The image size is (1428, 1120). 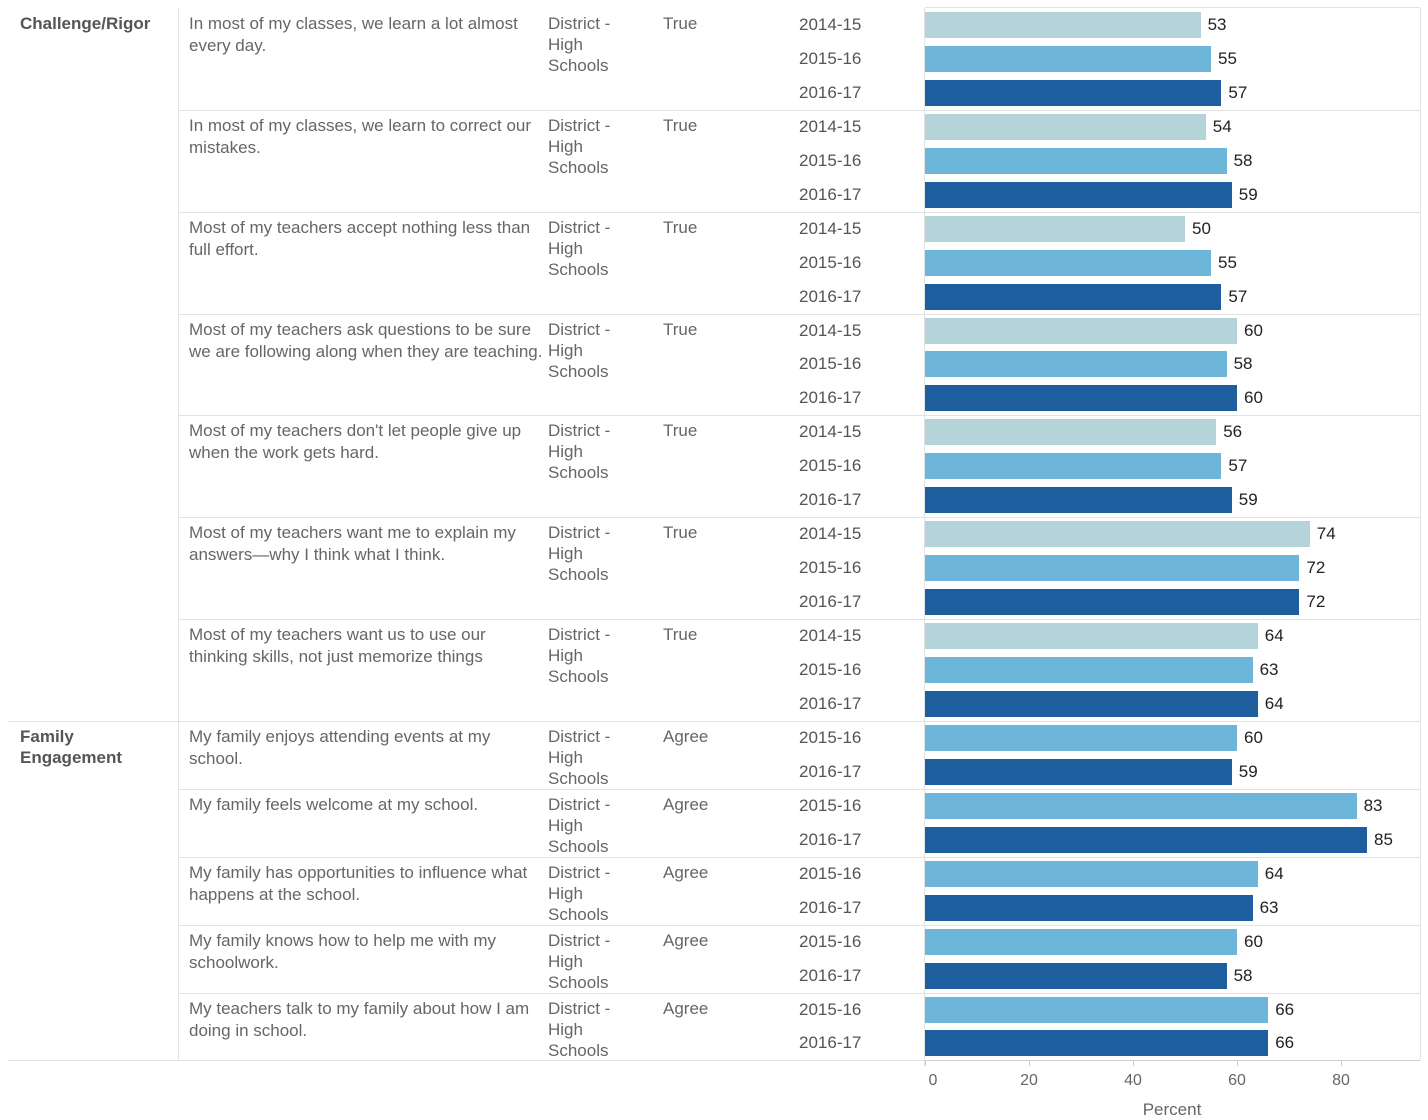 What do you see at coordinates (1373, 805) in the screenshot?
I see `data-label: 83` at bounding box center [1373, 805].